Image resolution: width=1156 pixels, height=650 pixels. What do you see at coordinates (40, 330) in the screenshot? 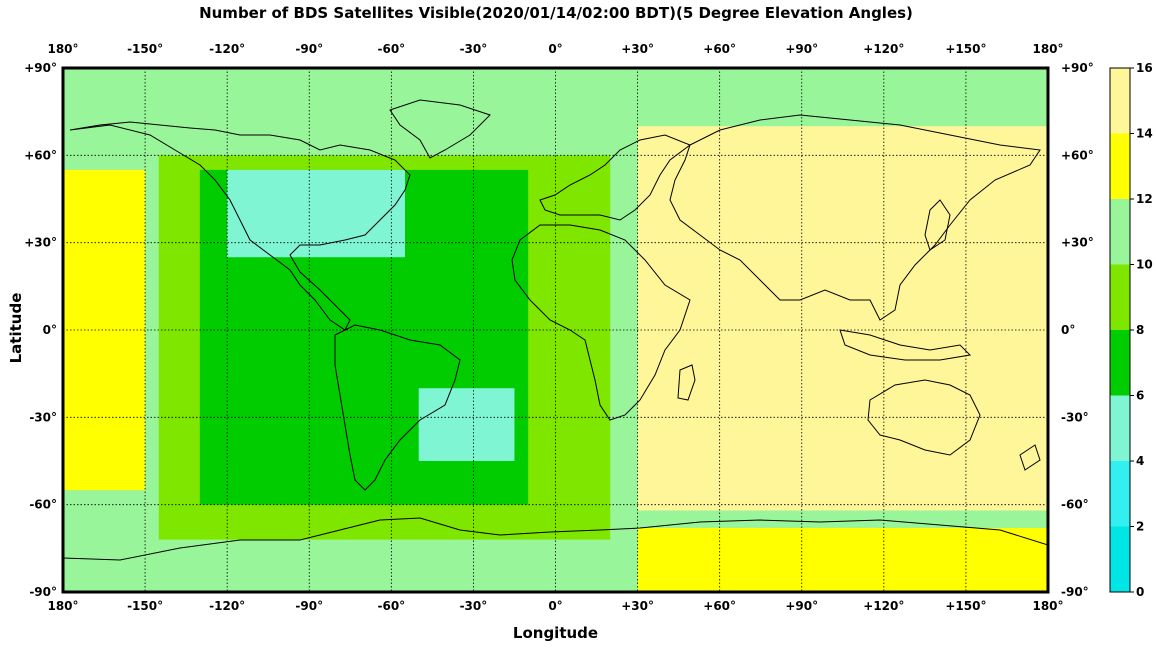
I see `lat-ticks-left: +90° +60° +30° 0° -30° -60° -90°` at bounding box center [40, 330].